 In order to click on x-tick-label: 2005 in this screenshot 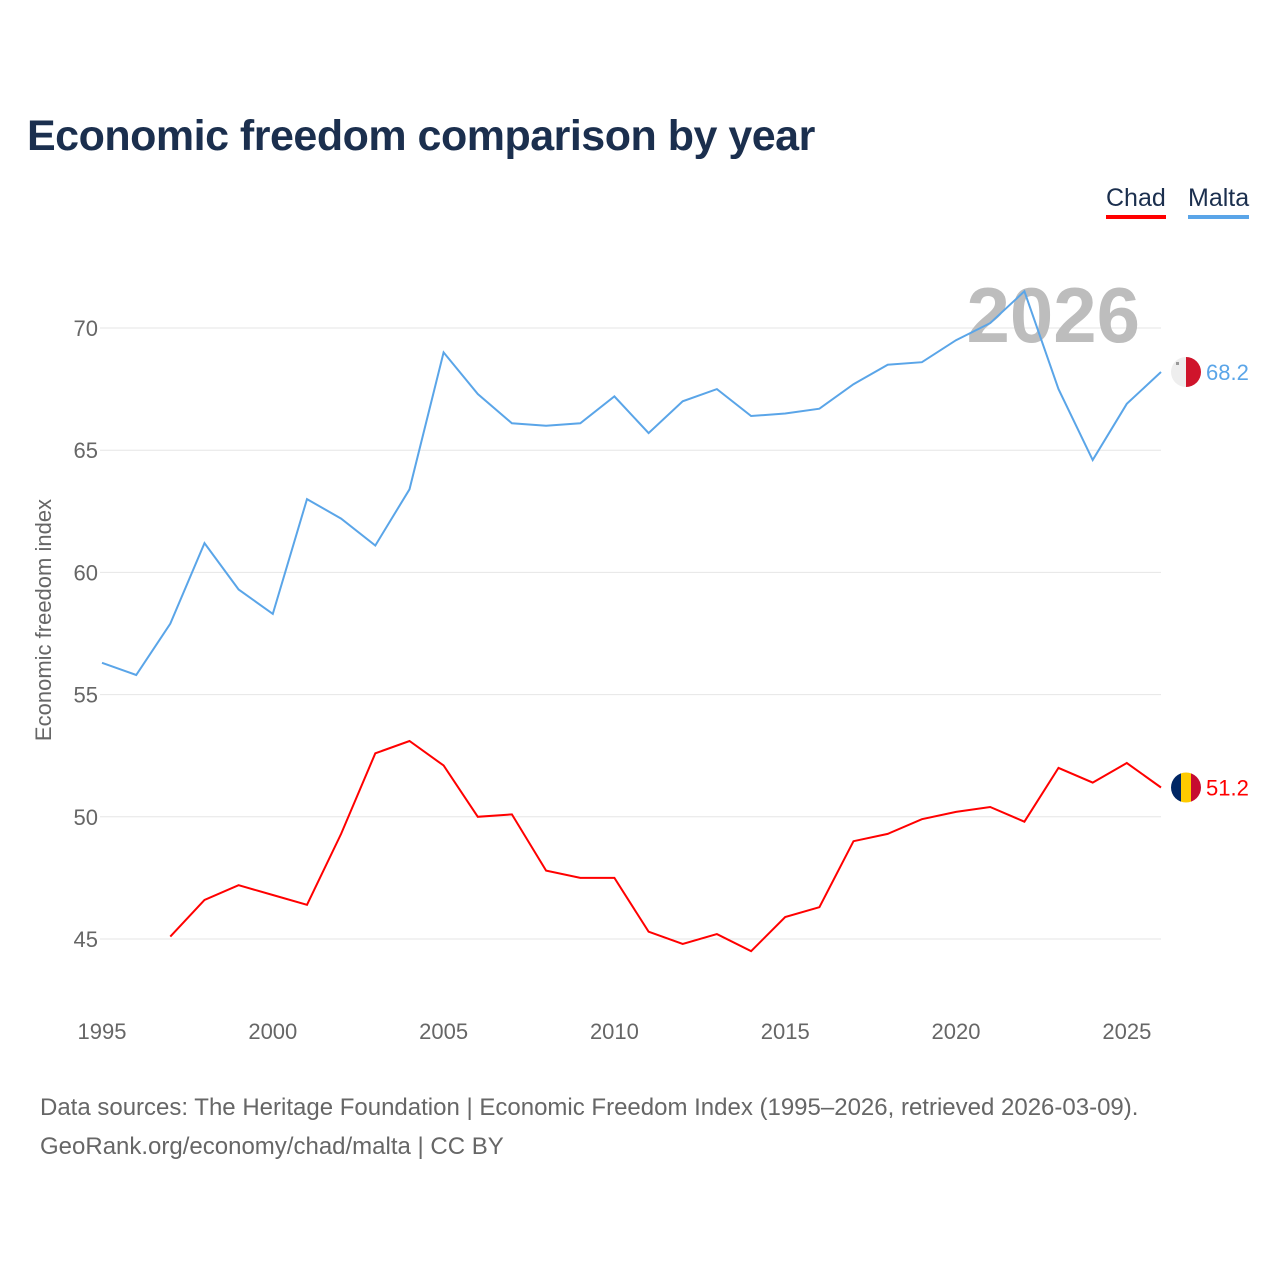, I will do `click(443, 1031)`.